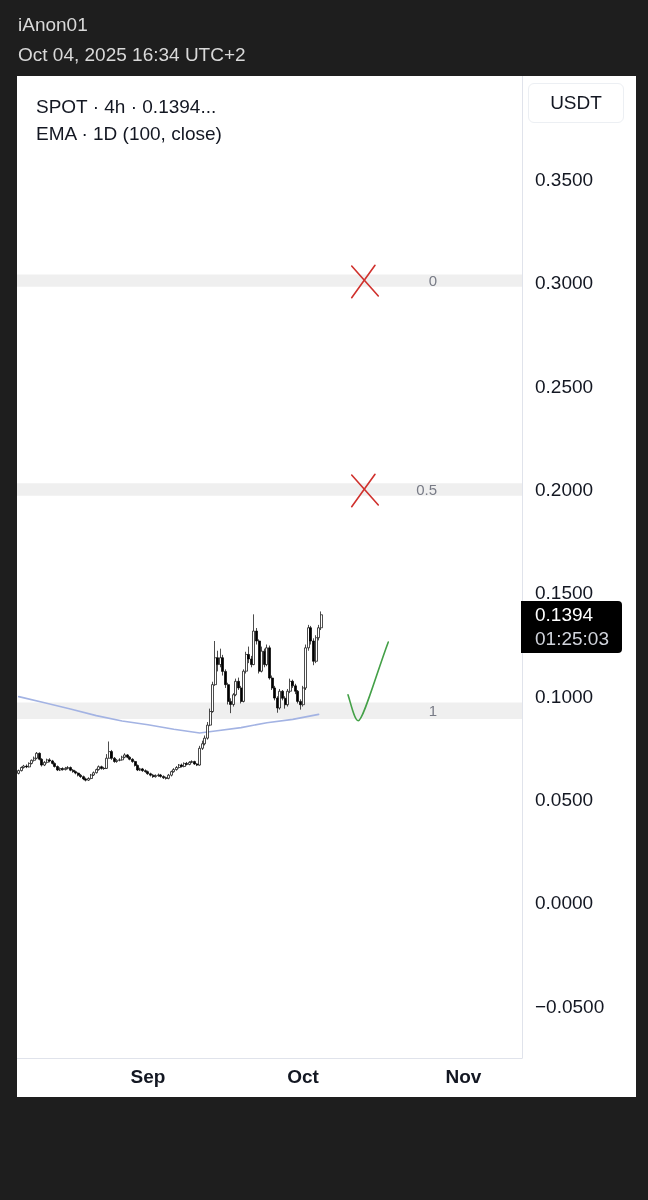 This screenshot has height=1200, width=648. I want to click on x-tick-label: Nov, so click(463, 1076).